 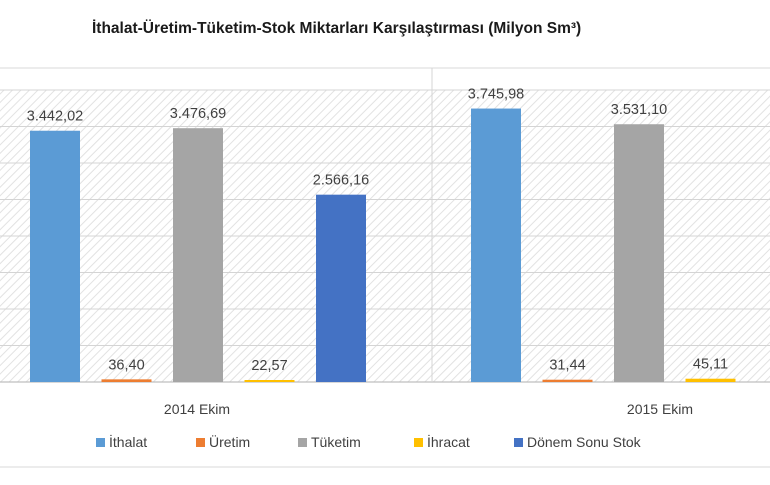 I want to click on data-label: 2.566,16, so click(x=341, y=181).